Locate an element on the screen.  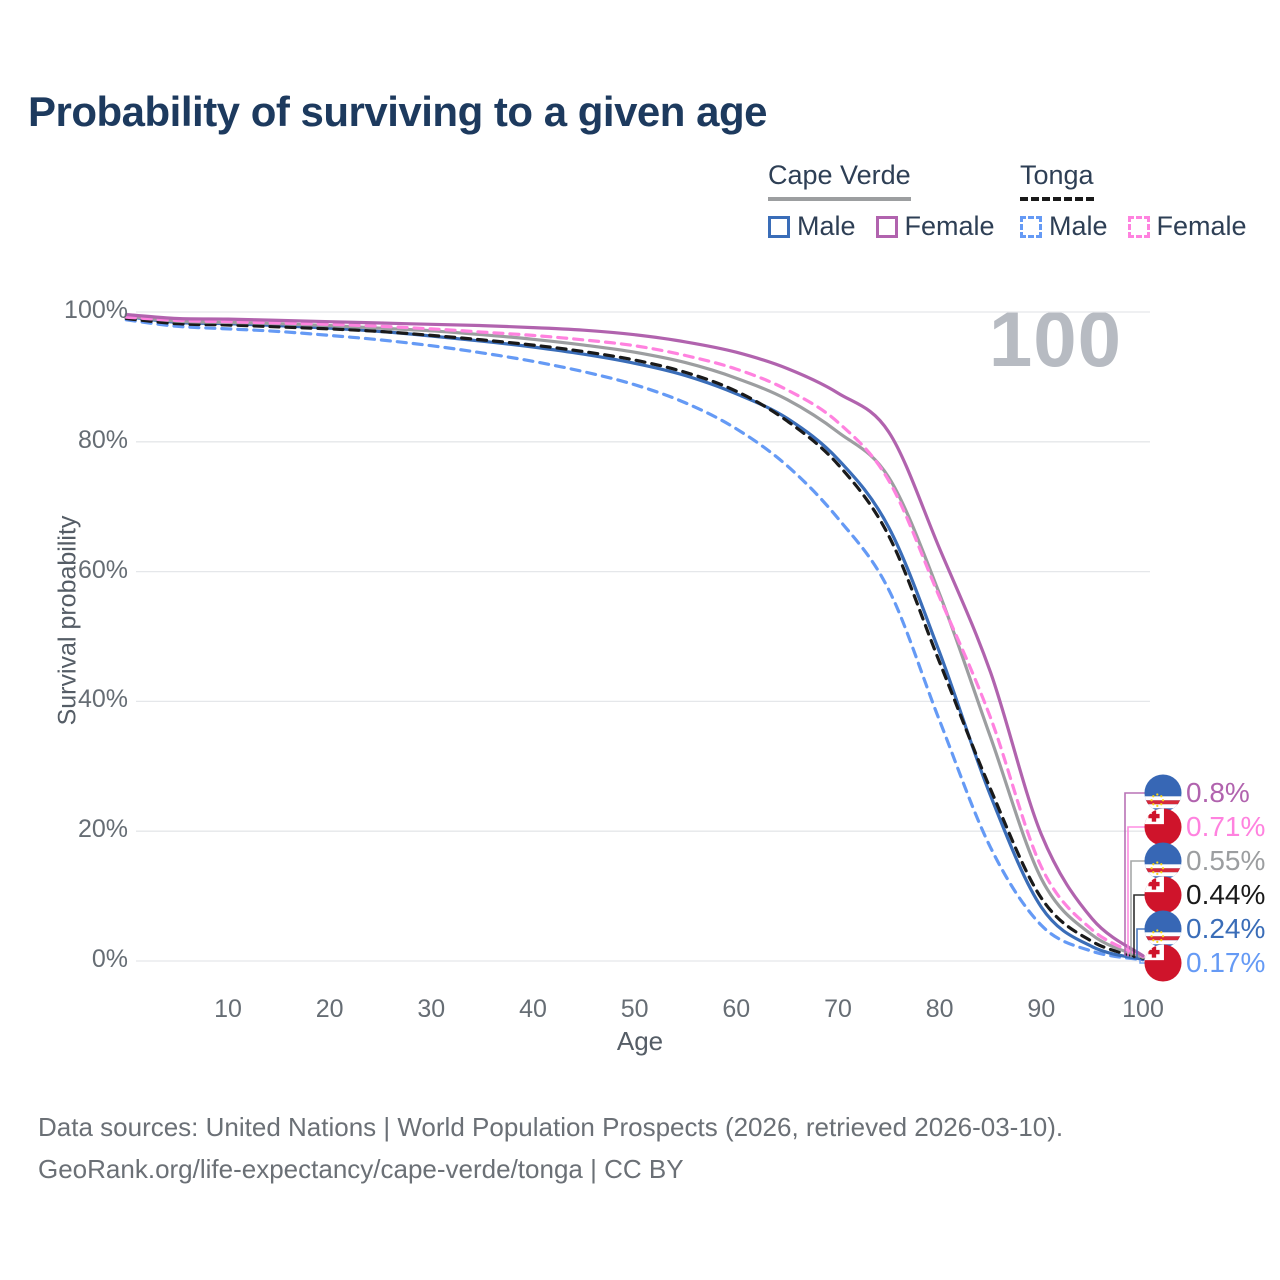
x-tick-label: 100 is located at coordinates (1143, 1009).